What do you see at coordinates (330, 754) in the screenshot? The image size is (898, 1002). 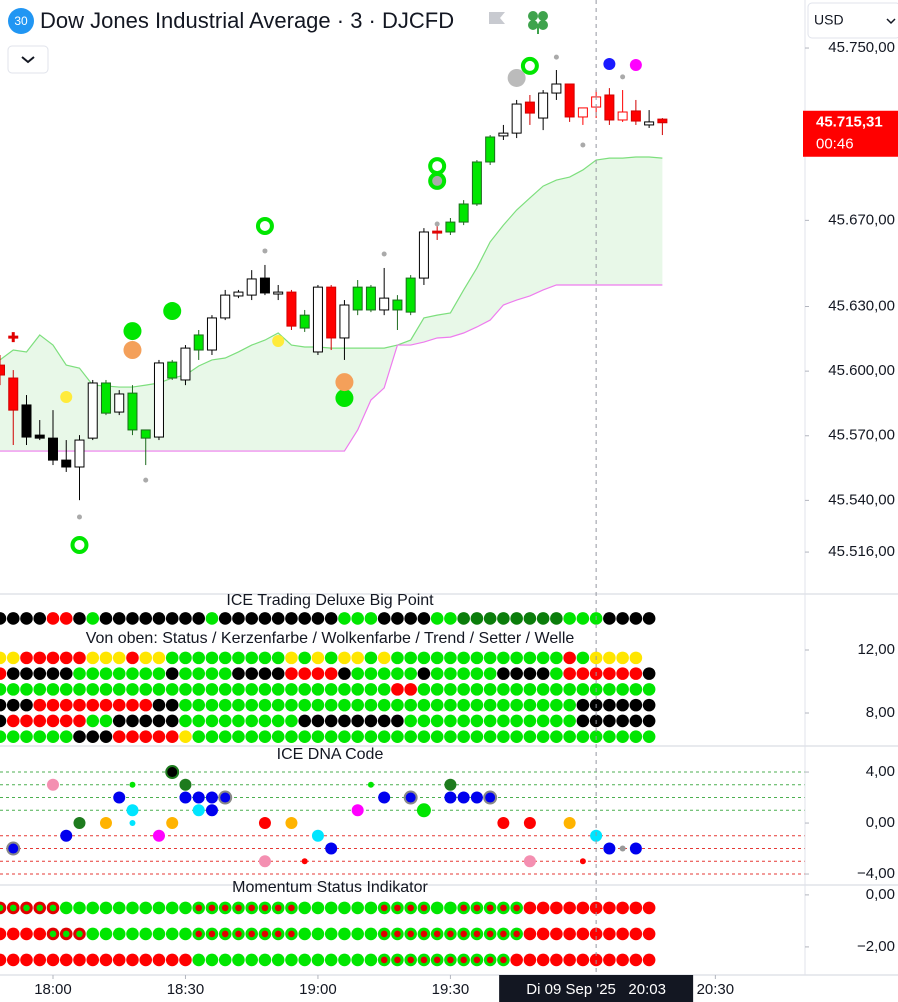 I see `pane-title: ICE DNA Code` at bounding box center [330, 754].